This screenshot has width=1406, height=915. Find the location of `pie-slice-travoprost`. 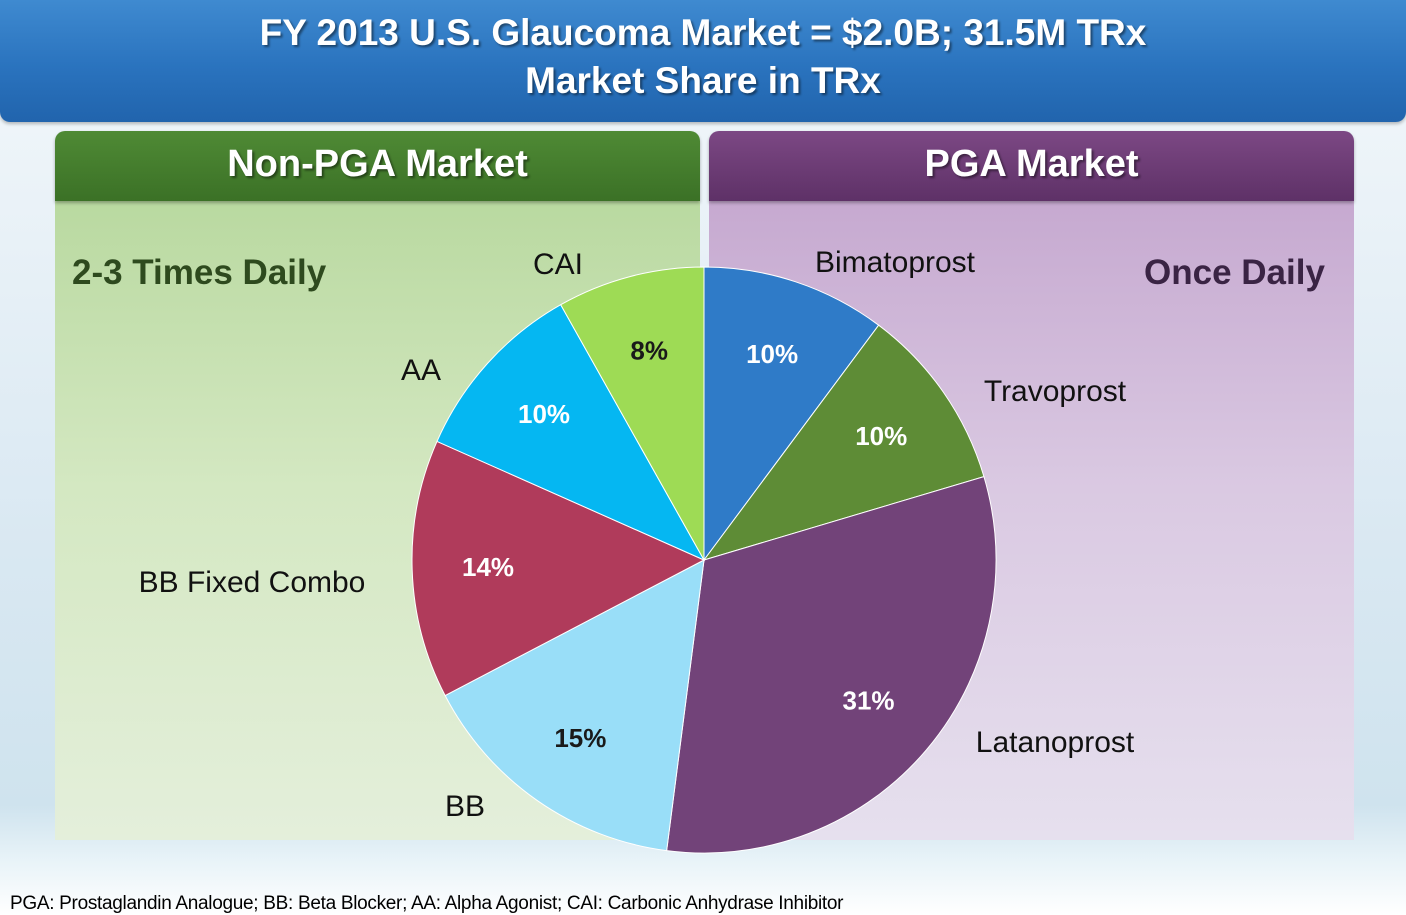

pie-slice-travoprost is located at coordinates (843, 442).